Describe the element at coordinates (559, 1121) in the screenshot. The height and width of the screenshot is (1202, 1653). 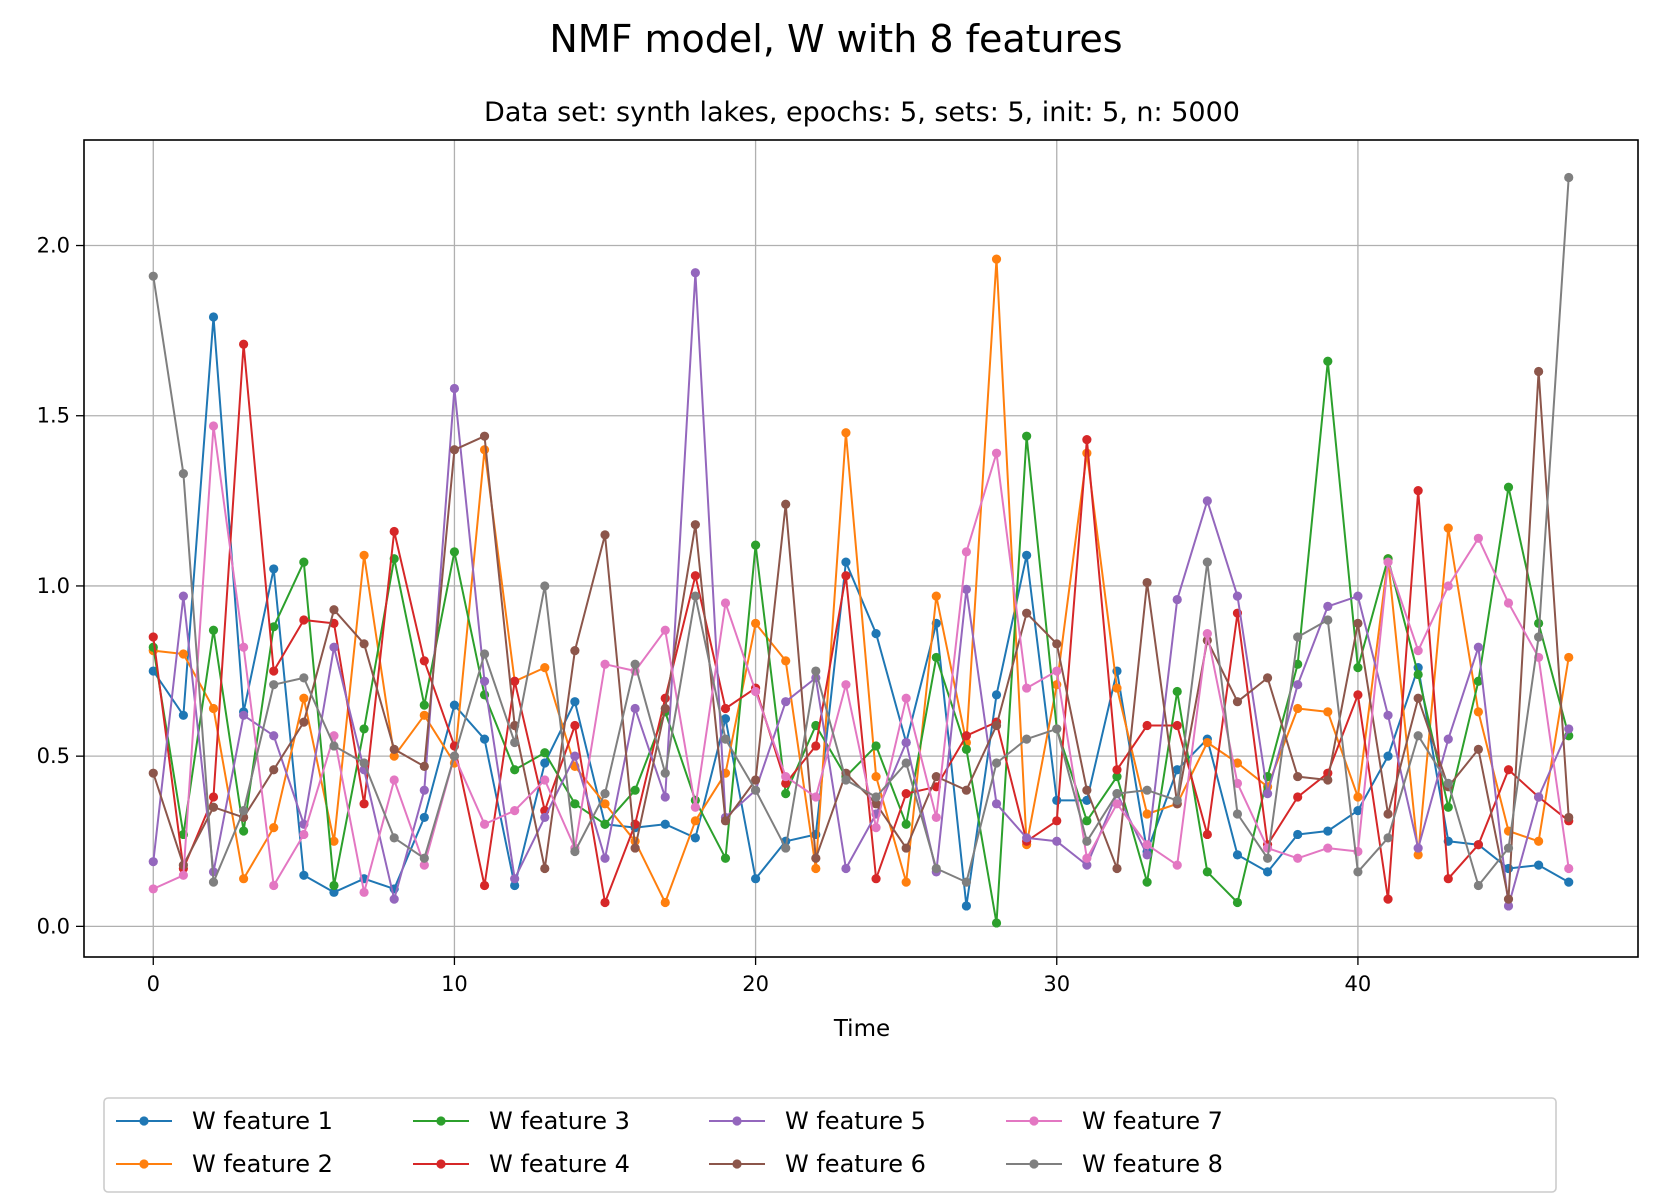
I see `legend-label: W feature 3` at that location.